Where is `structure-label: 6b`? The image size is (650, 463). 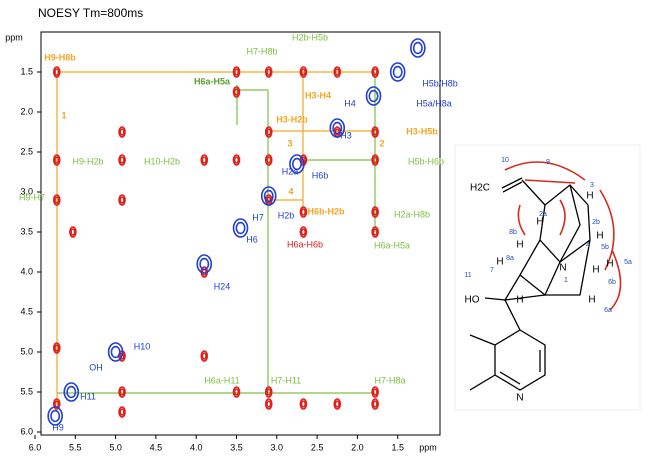
structure-label: 6b is located at coordinates (612, 282).